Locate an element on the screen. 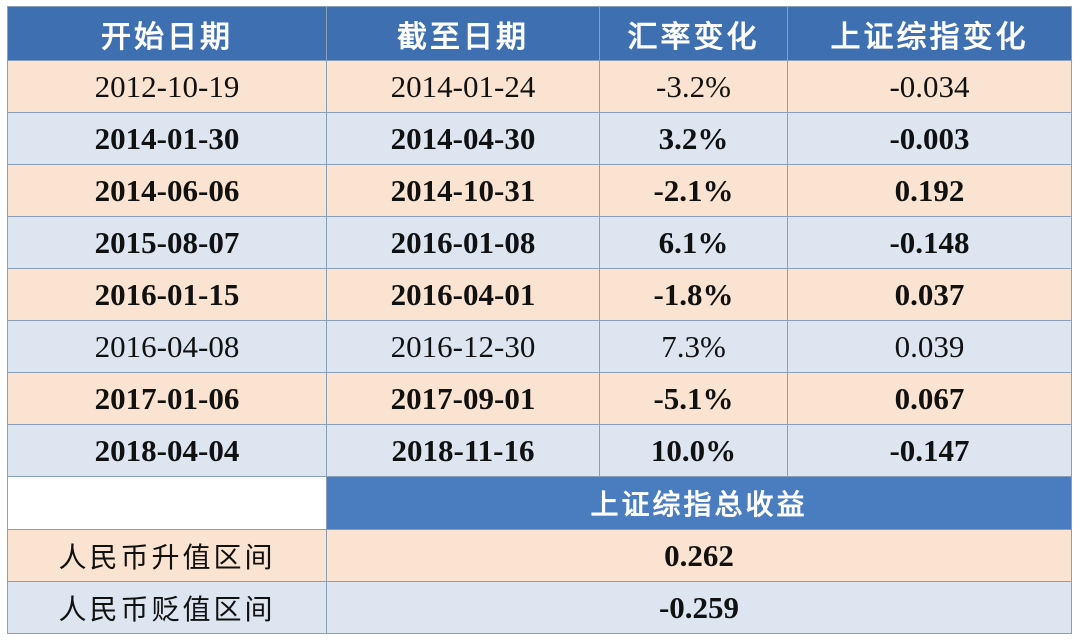  cell-sse-change: -0.034 is located at coordinates (929, 86).